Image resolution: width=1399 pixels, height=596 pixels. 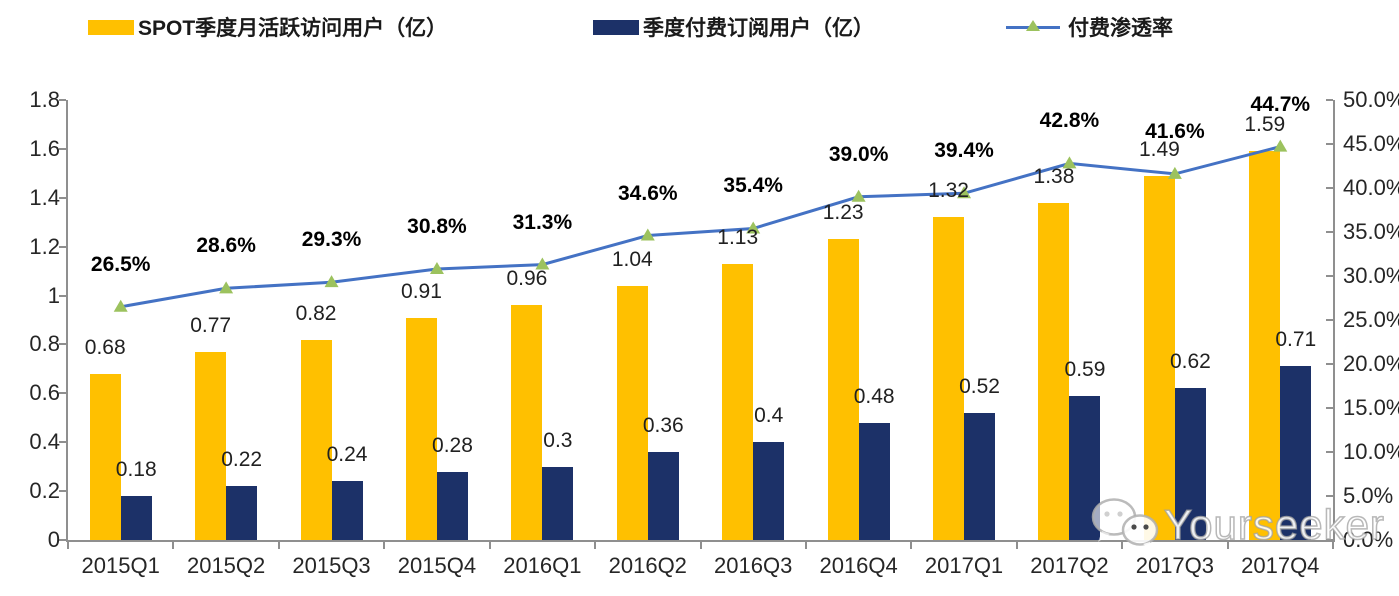 I want to click on mau-value-label: 0.77, so click(x=211, y=325).